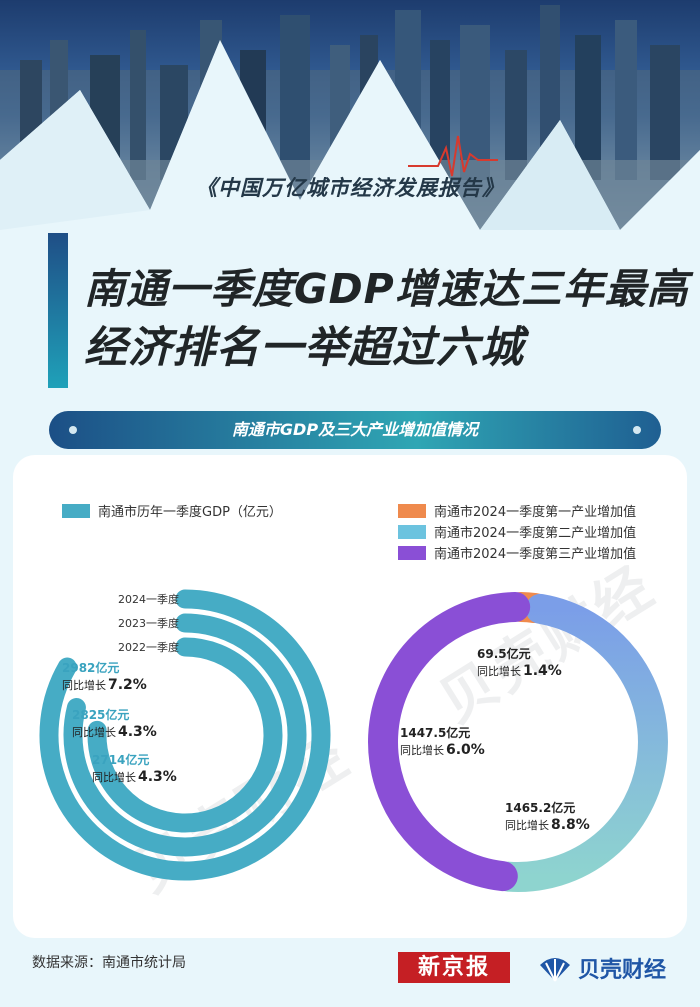  Describe the element at coordinates (76, 511) in the screenshot. I see `legend-swatch-gdp` at that location.